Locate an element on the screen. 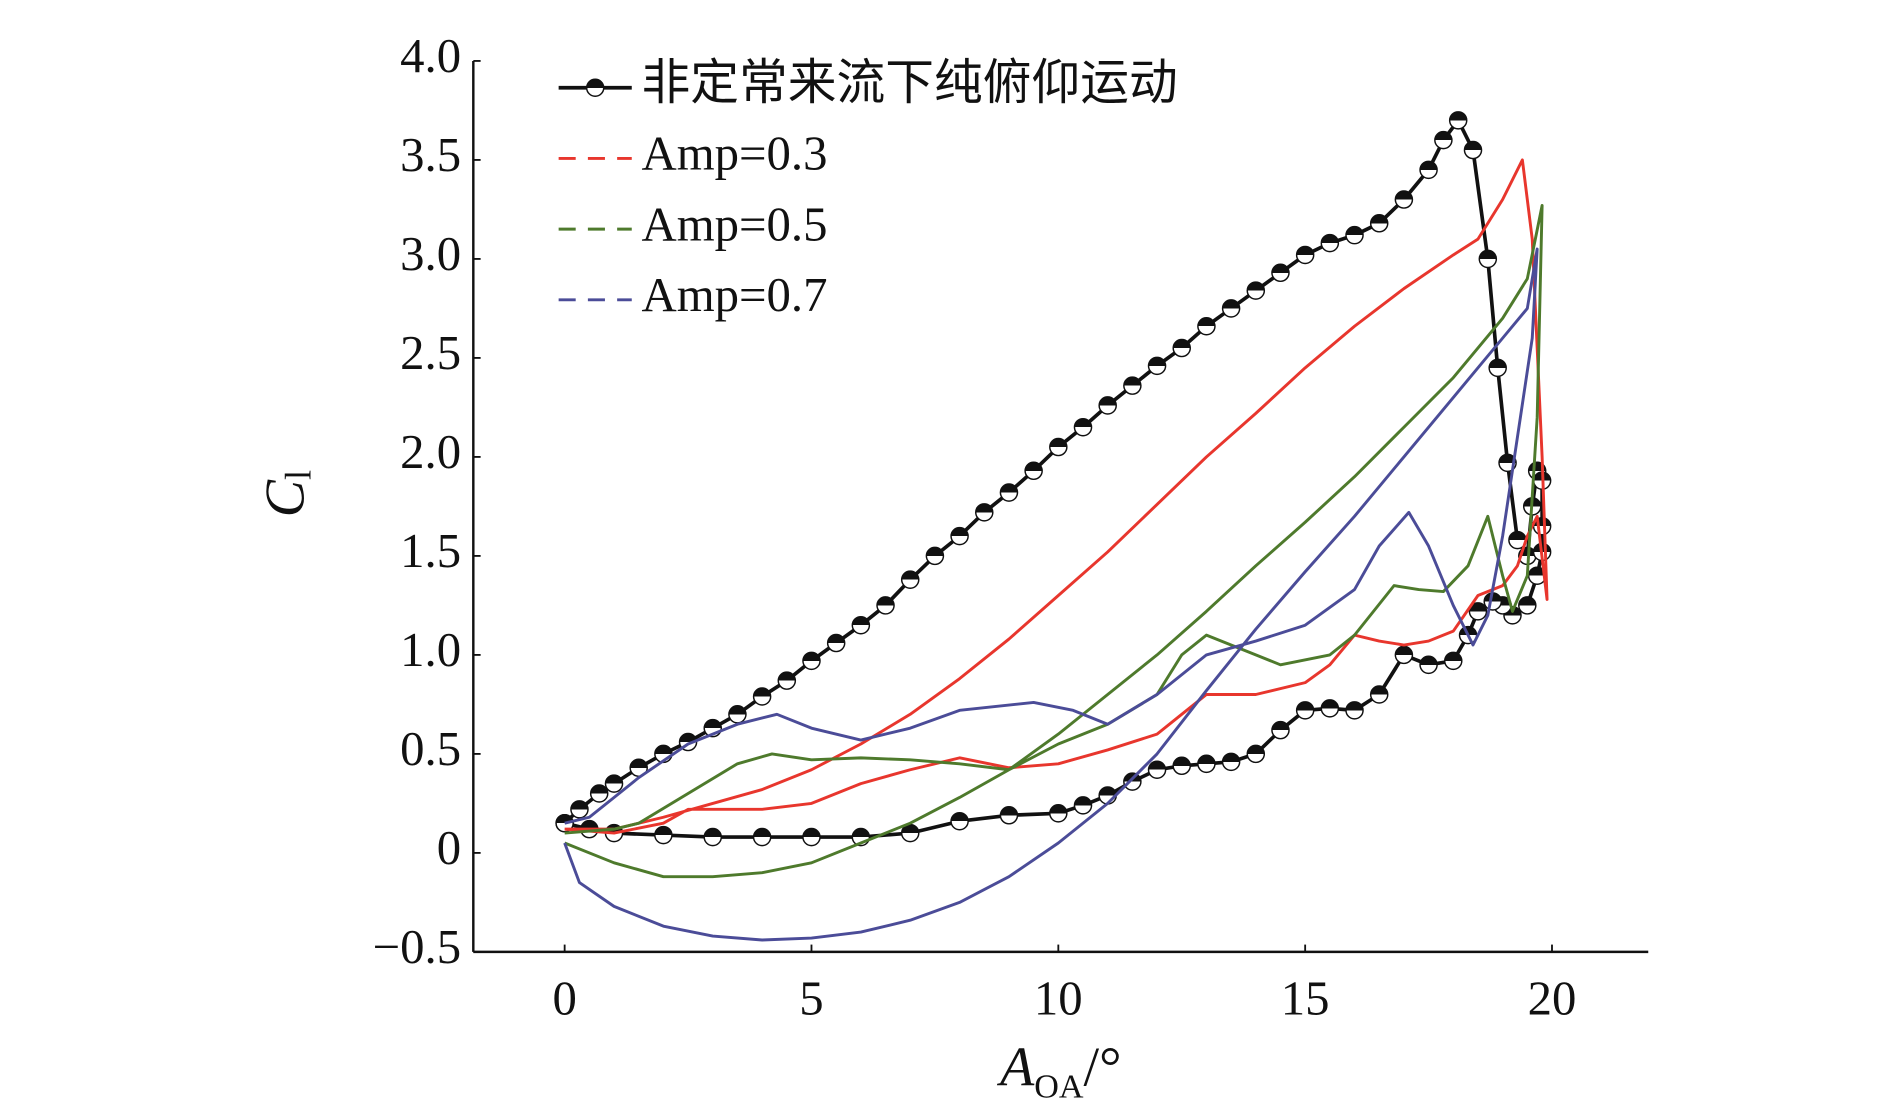 The width and height of the screenshot is (1890, 1114). y-tick-label: 1.0 is located at coordinates (430, 650).